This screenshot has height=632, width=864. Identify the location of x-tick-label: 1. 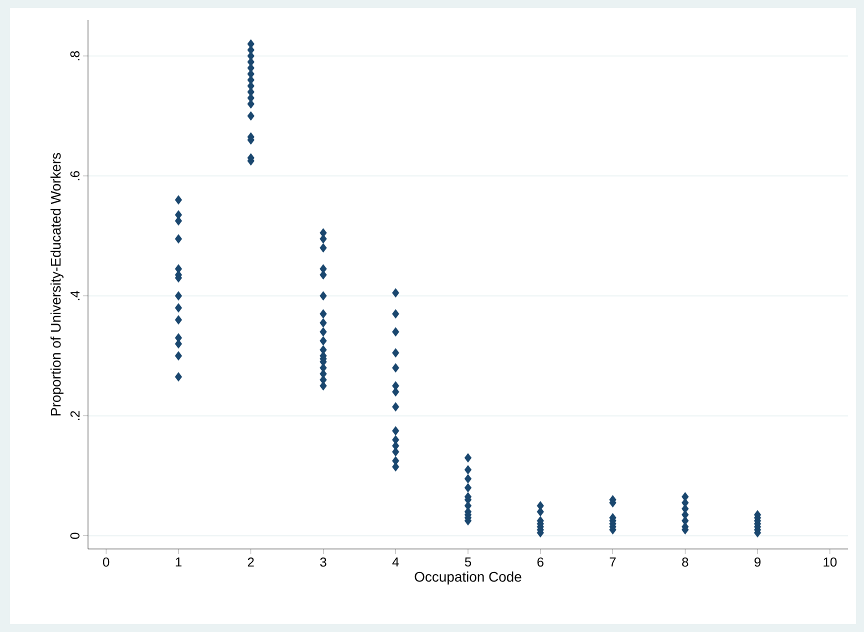
(179, 562).